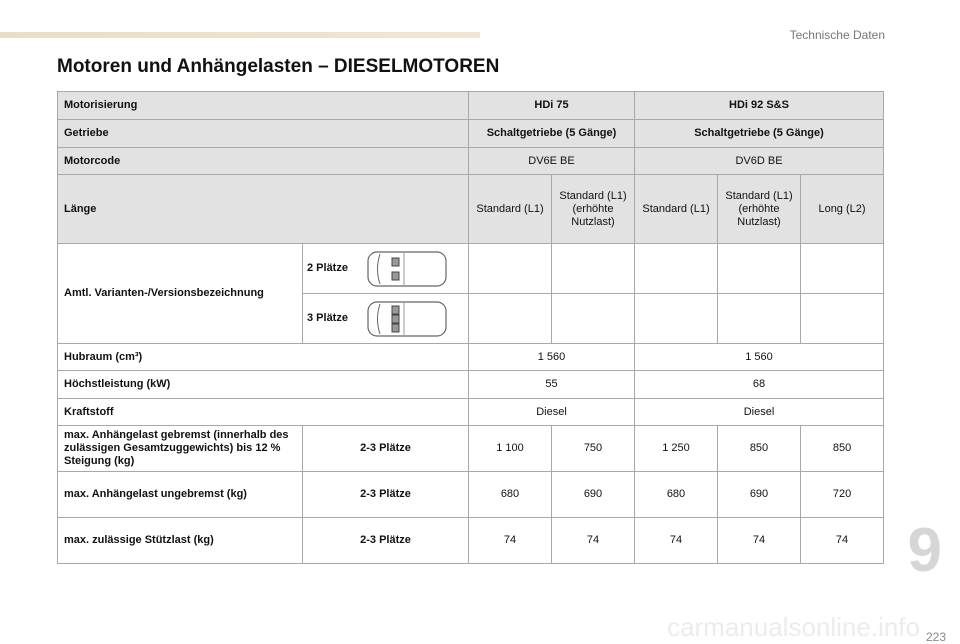 The image size is (960, 644). I want to click on cell: DV6E BE, so click(551, 161).